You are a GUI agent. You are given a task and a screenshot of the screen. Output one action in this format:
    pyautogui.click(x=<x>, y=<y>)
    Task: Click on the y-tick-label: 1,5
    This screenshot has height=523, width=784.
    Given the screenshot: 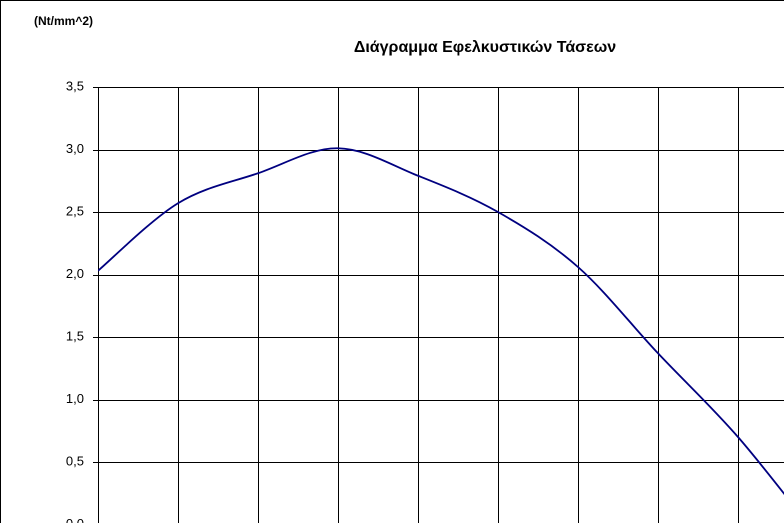 What is the action you would take?
    pyautogui.click(x=75, y=335)
    